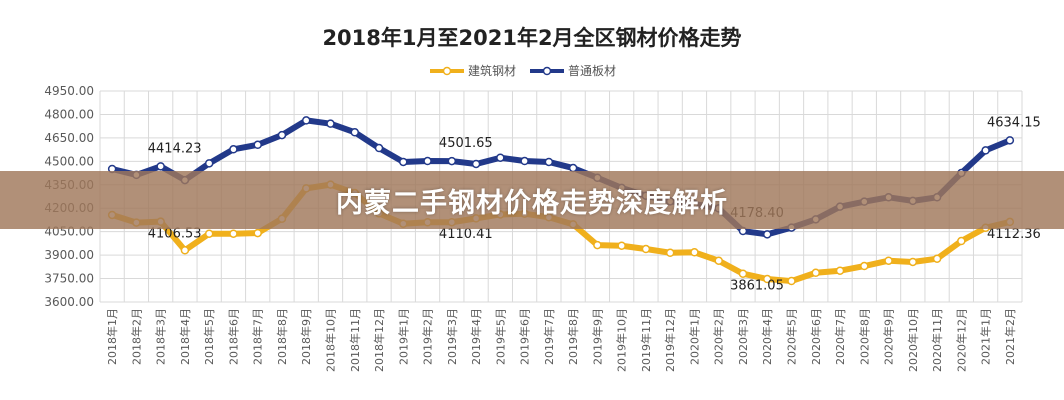  Describe the element at coordinates (816, 336) in the screenshot. I see `x-tick-label: 2020年6月` at that location.